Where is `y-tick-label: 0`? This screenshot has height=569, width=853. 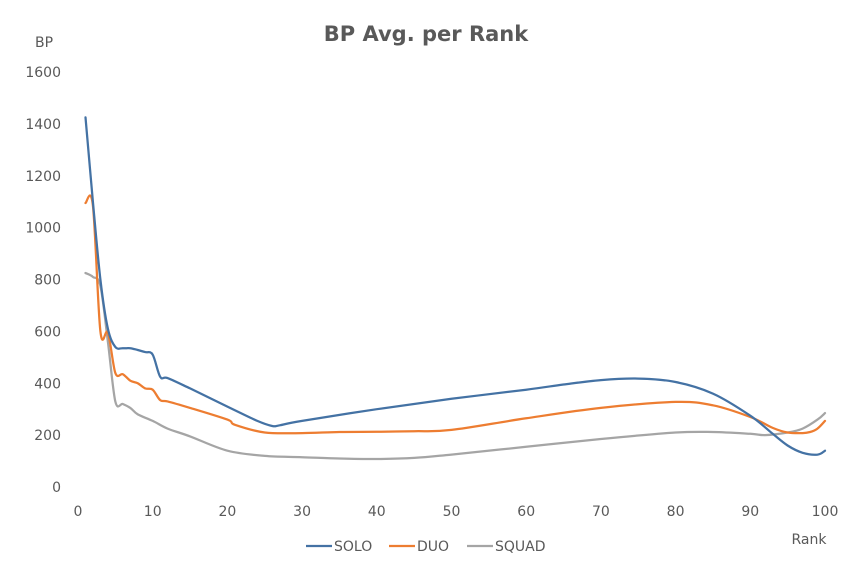
y-tick-label: 0 is located at coordinates (56, 488).